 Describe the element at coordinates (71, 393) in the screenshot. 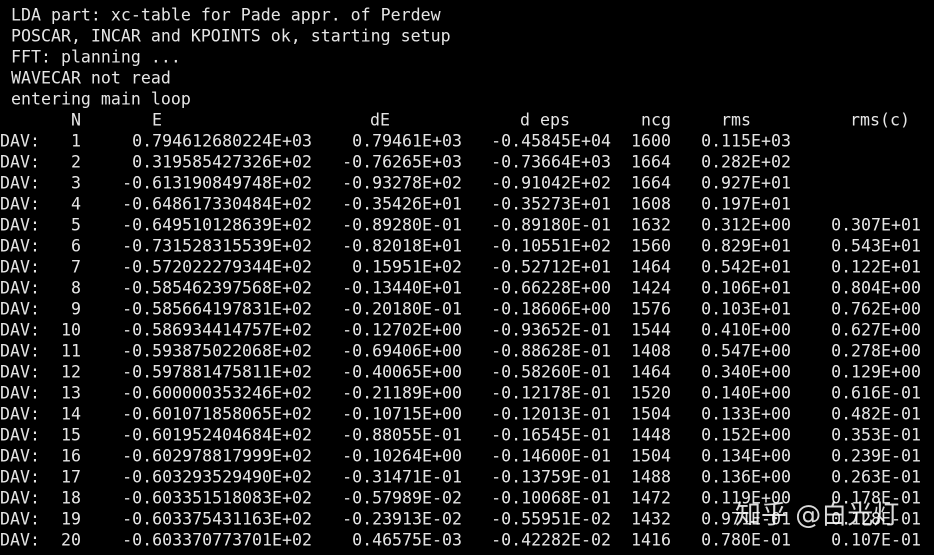

I see `step-number: 13` at that location.